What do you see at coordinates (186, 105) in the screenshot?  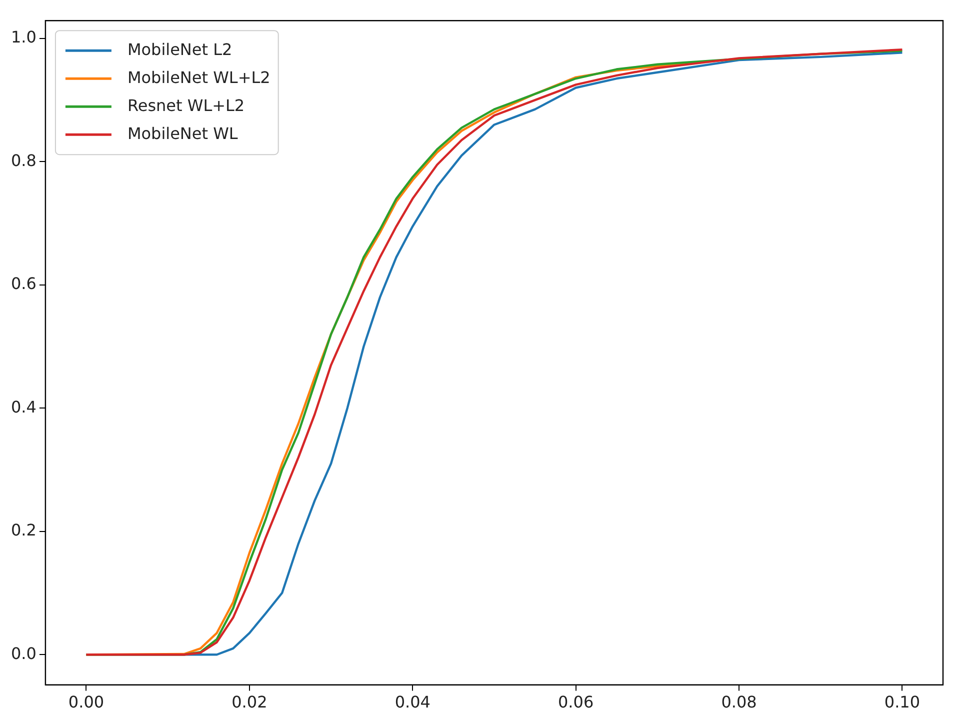 I see `legend-label: Resnet WL+L2` at bounding box center [186, 105].